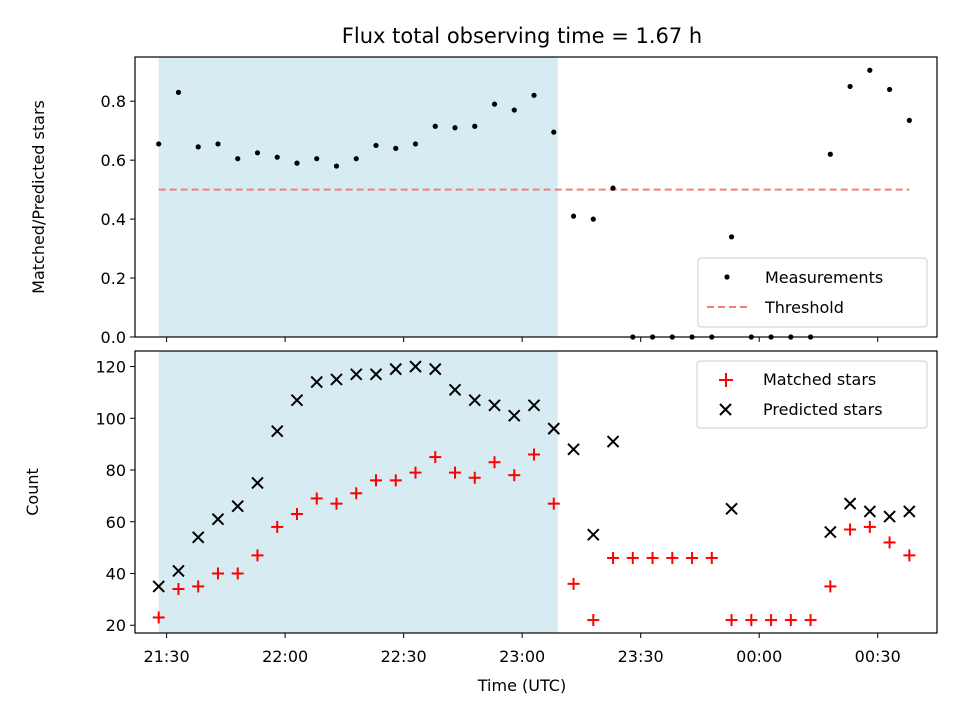 This screenshot has width=960, height=720. I want to click on legend-measurements-marker, so click(727, 277).